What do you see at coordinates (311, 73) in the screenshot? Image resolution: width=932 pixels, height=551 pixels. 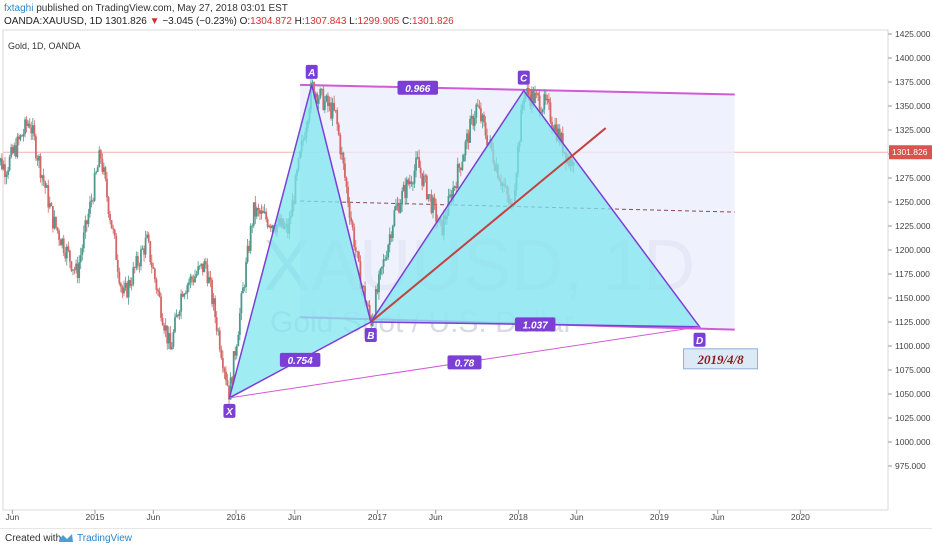 I see `point-label-a: A` at bounding box center [311, 73].